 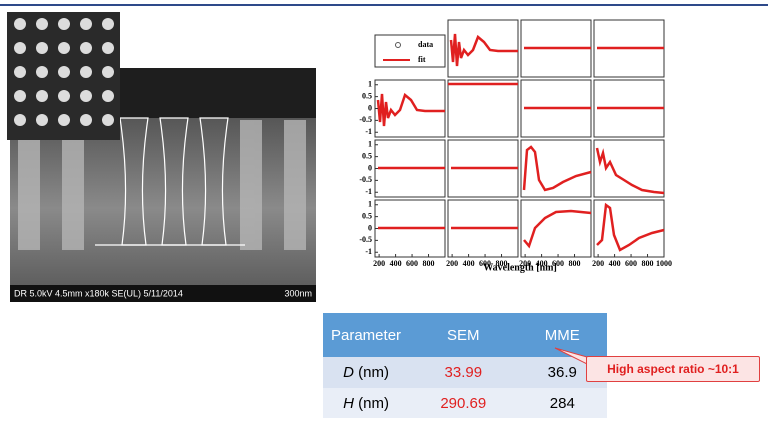 I want to click on legend-box, so click(x=410, y=51).